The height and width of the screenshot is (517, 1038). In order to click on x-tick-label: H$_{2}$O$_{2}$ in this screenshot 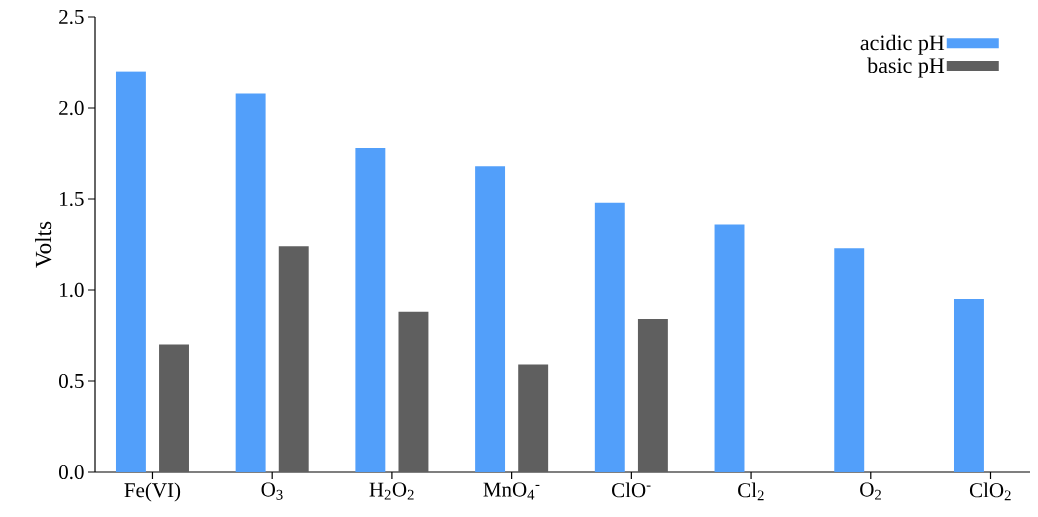, I will do `click(391, 491)`.